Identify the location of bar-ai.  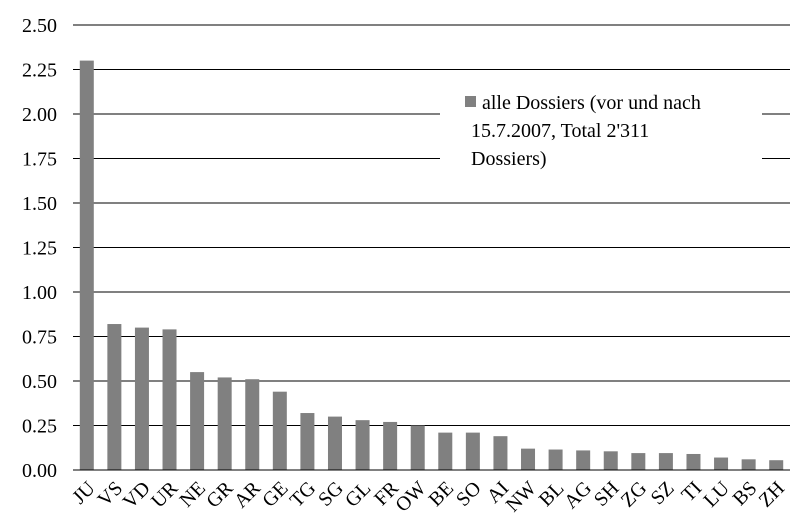
(500, 453).